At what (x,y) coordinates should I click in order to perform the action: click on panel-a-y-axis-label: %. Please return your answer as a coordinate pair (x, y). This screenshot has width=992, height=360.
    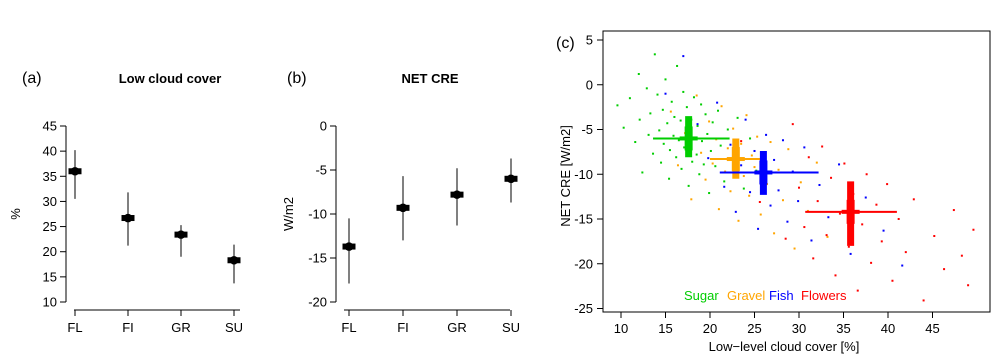
    Looking at the image, I should click on (15, 214).